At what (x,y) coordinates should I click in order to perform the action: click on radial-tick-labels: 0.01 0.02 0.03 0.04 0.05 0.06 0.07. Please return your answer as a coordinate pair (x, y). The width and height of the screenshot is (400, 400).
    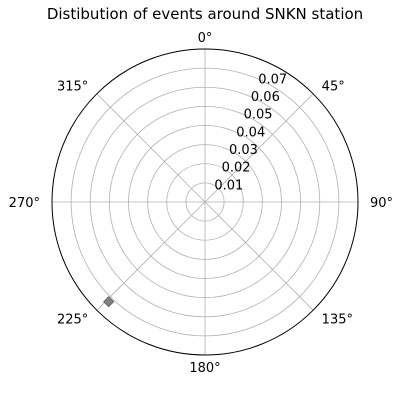
    Looking at the image, I should click on (250, 132).